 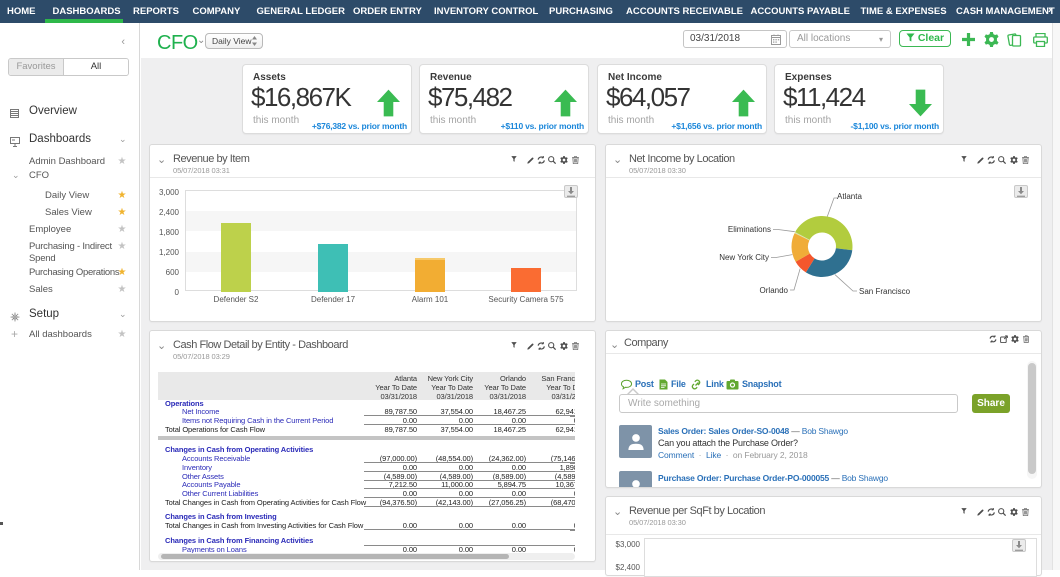 What do you see at coordinates (749, 229) in the screenshot?
I see `svg-text: Eliminations` at bounding box center [749, 229].